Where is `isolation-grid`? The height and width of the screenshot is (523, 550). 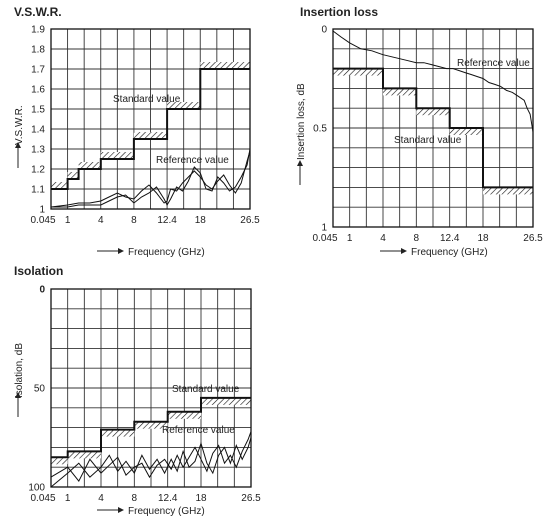 isolation-grid is located at coordinates (151, 388).